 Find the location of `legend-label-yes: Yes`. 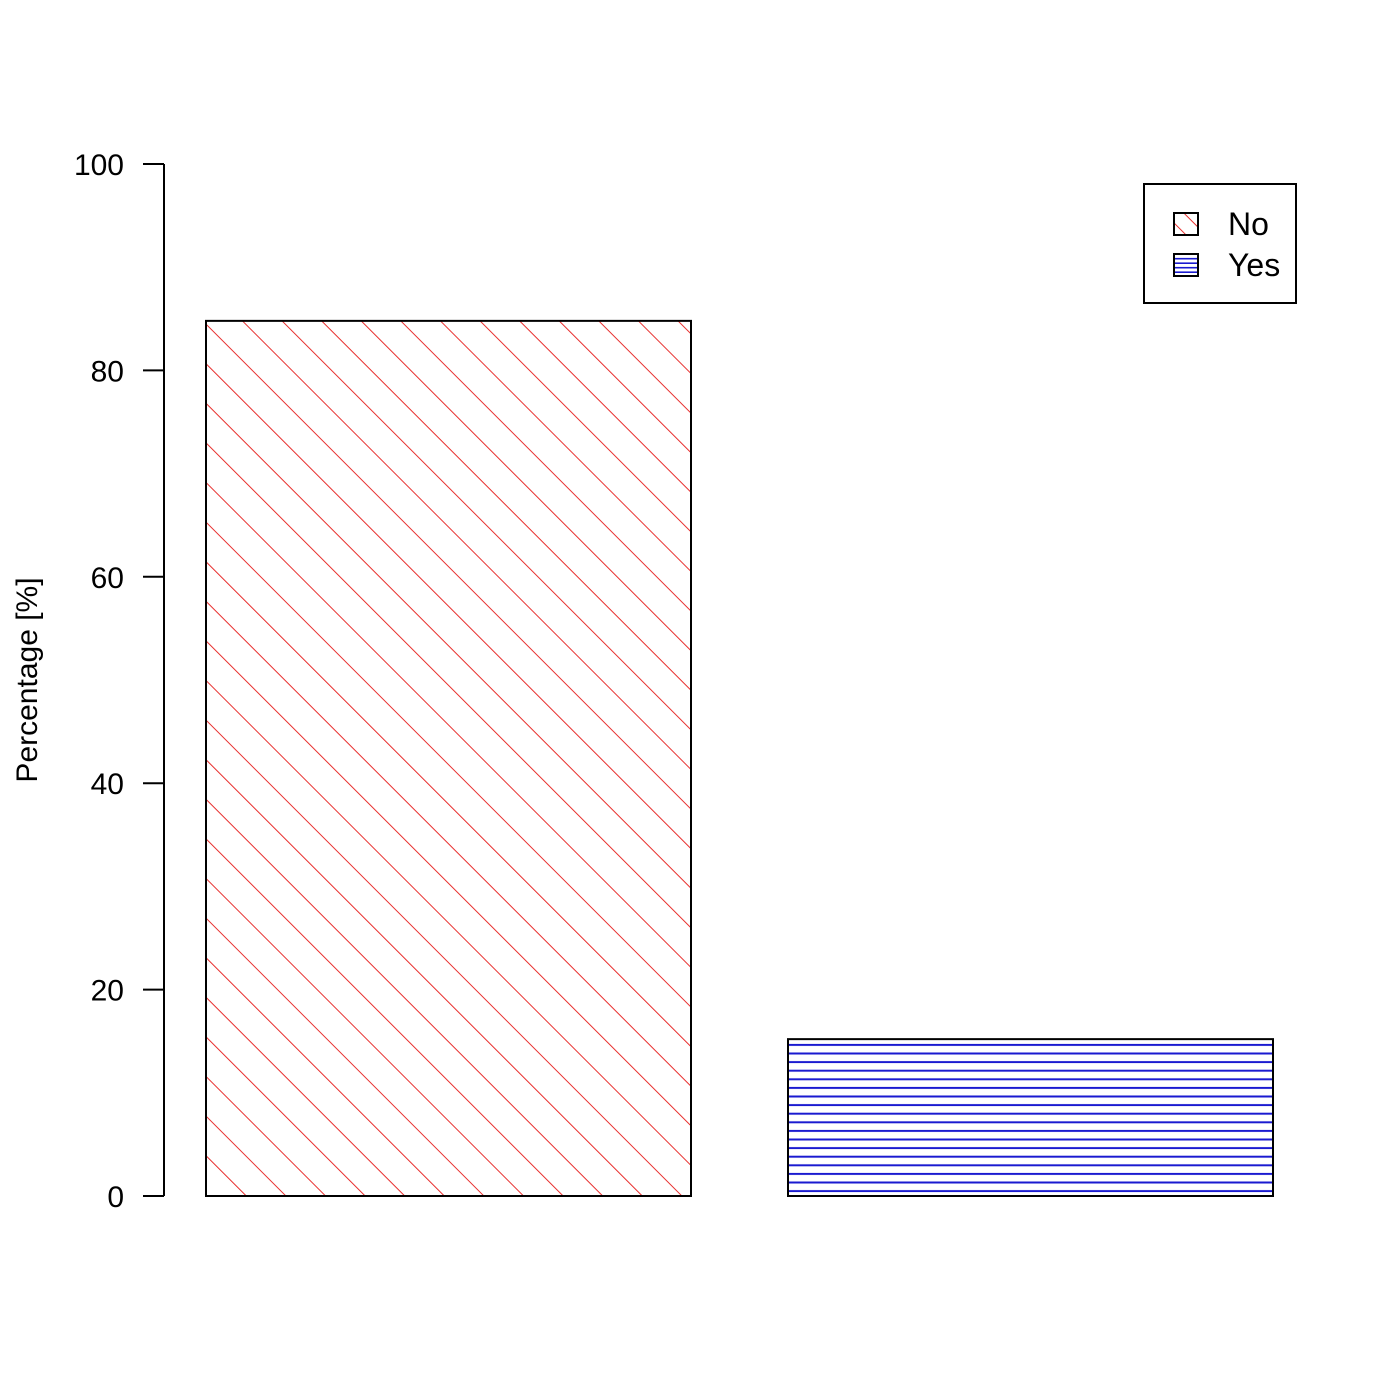

legend-label-yes: Yes is located at coordinates (1254, 265).